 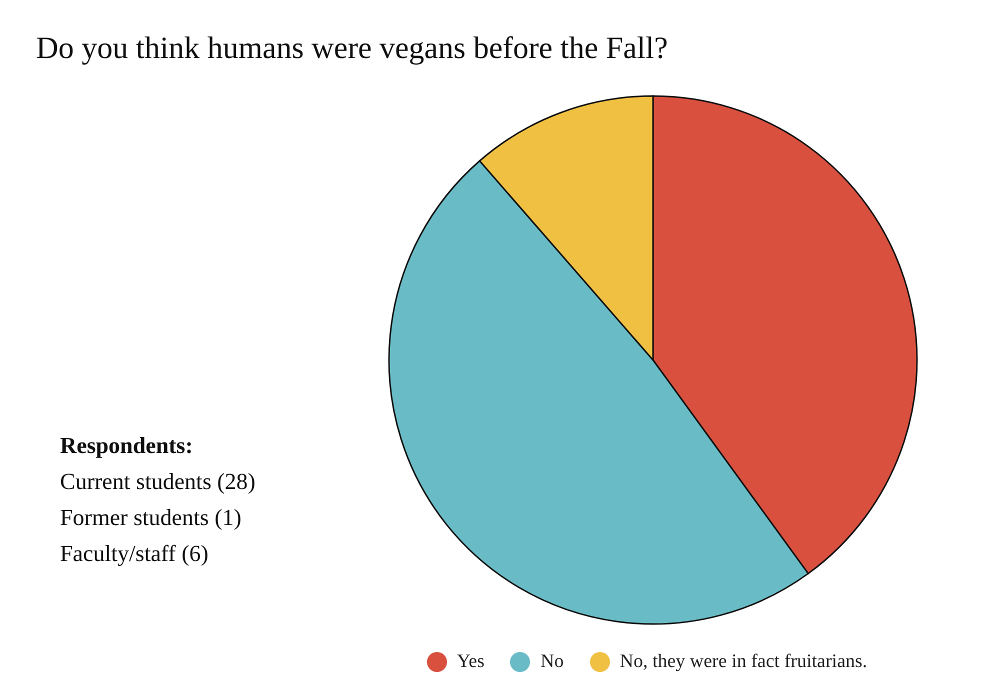 What do you see at coordinates (135, 554) in the screenshot?
I see `text: Faculty/staff (6)` at bounding box center [135, 554].